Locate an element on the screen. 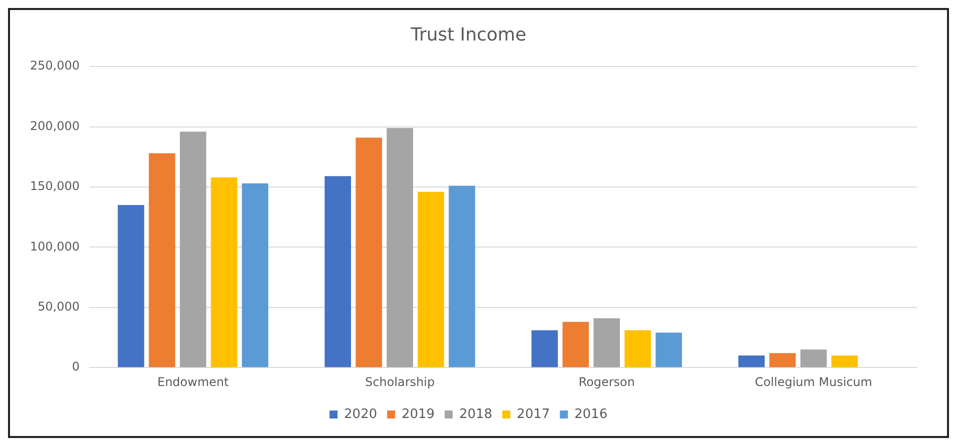 The height and width of the screenshot is (448, 959). x-tick-label: Endowment is located at coordinates (193, 381).